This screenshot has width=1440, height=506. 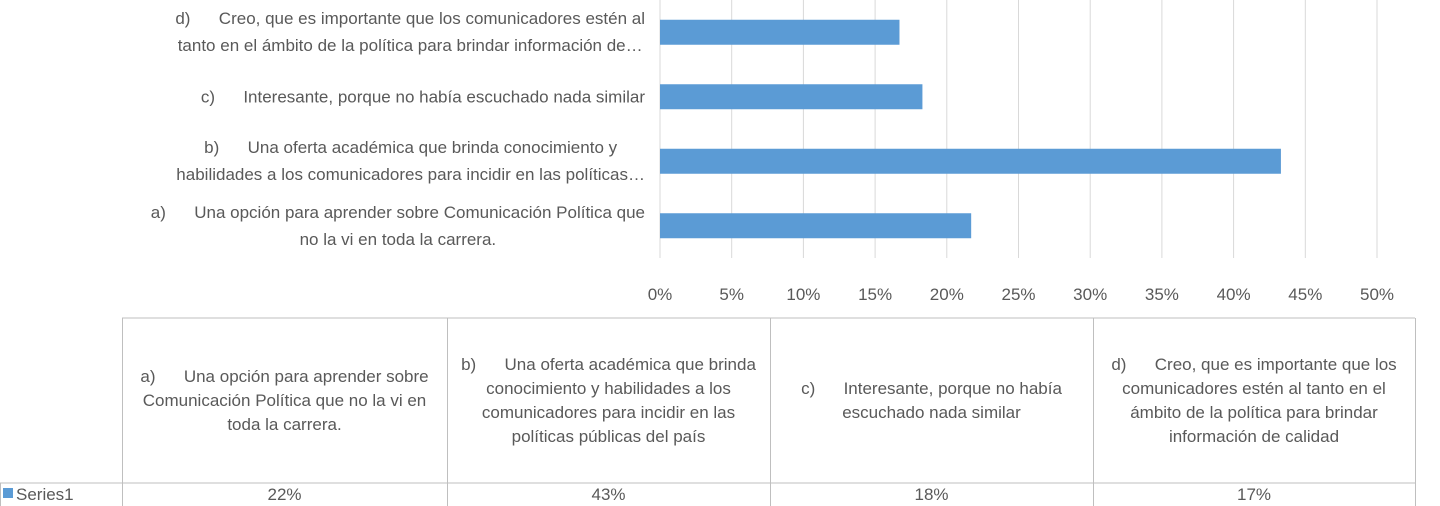 I want to click on x-tick-label: 0%, so click(x=660, y=294).